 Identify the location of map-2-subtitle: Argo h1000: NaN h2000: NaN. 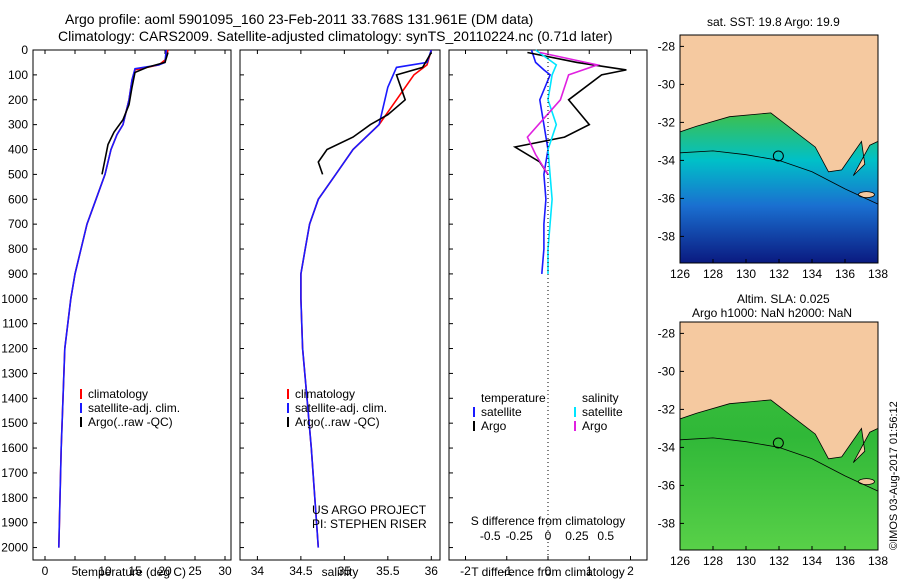
(772, 313).